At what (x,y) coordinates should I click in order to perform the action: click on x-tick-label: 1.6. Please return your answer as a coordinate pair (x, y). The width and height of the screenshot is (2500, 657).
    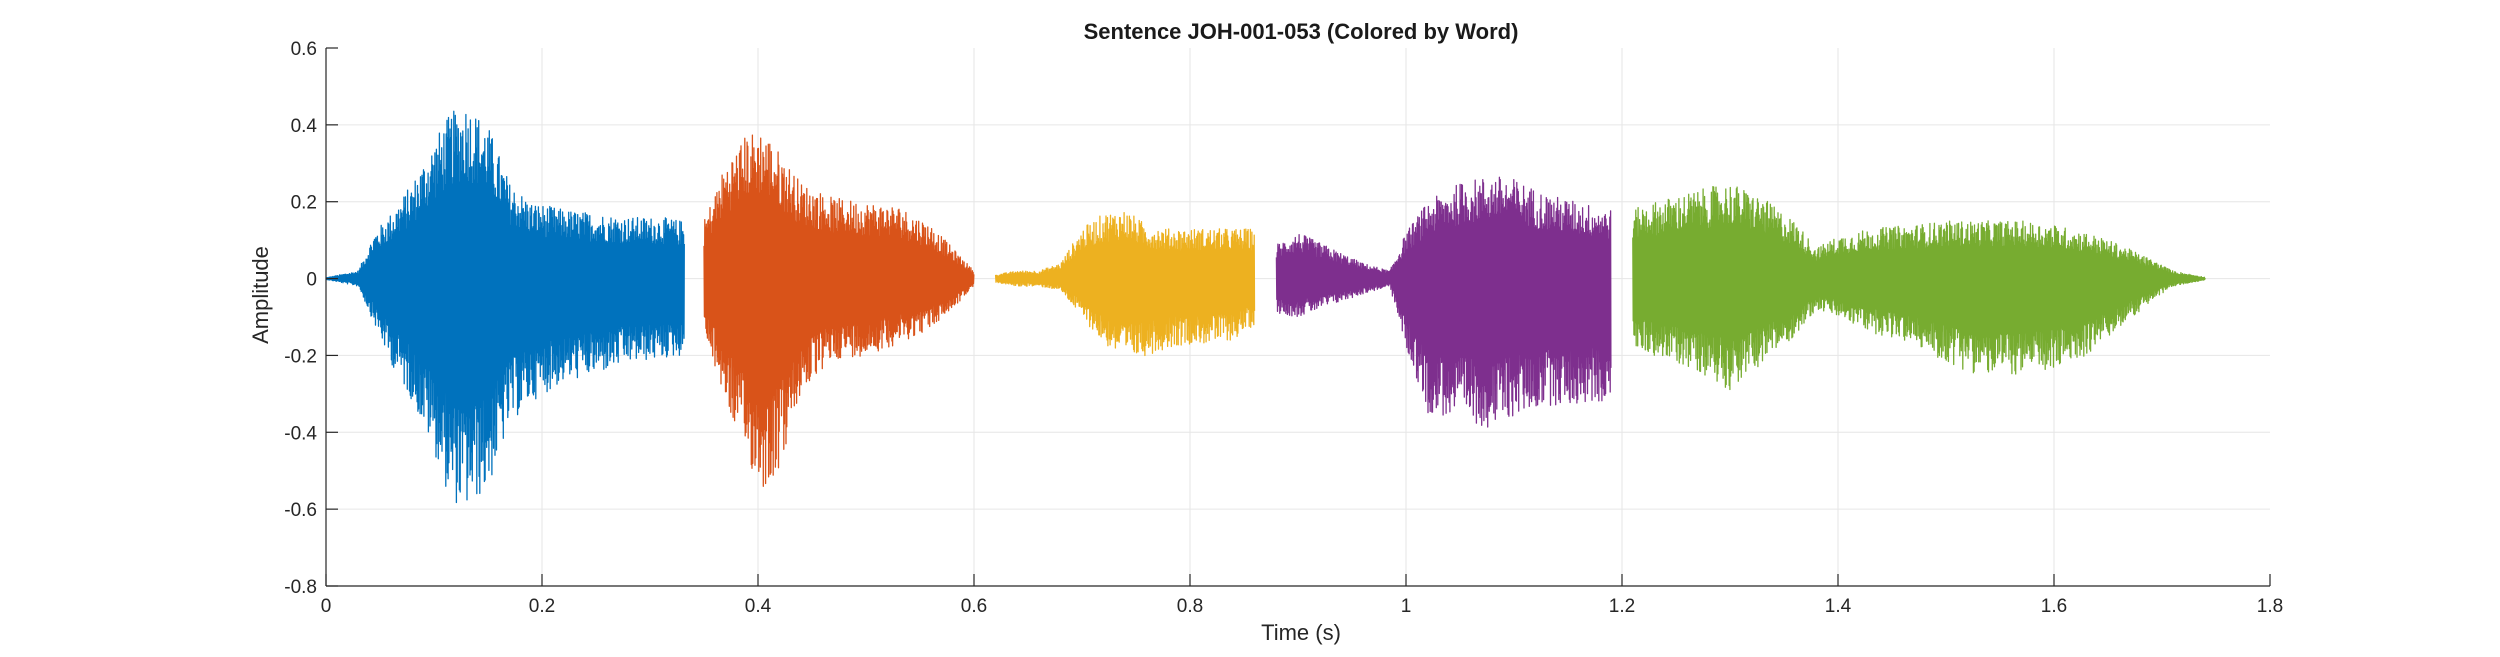
    Looking at the image, I should click on (2054, 606).